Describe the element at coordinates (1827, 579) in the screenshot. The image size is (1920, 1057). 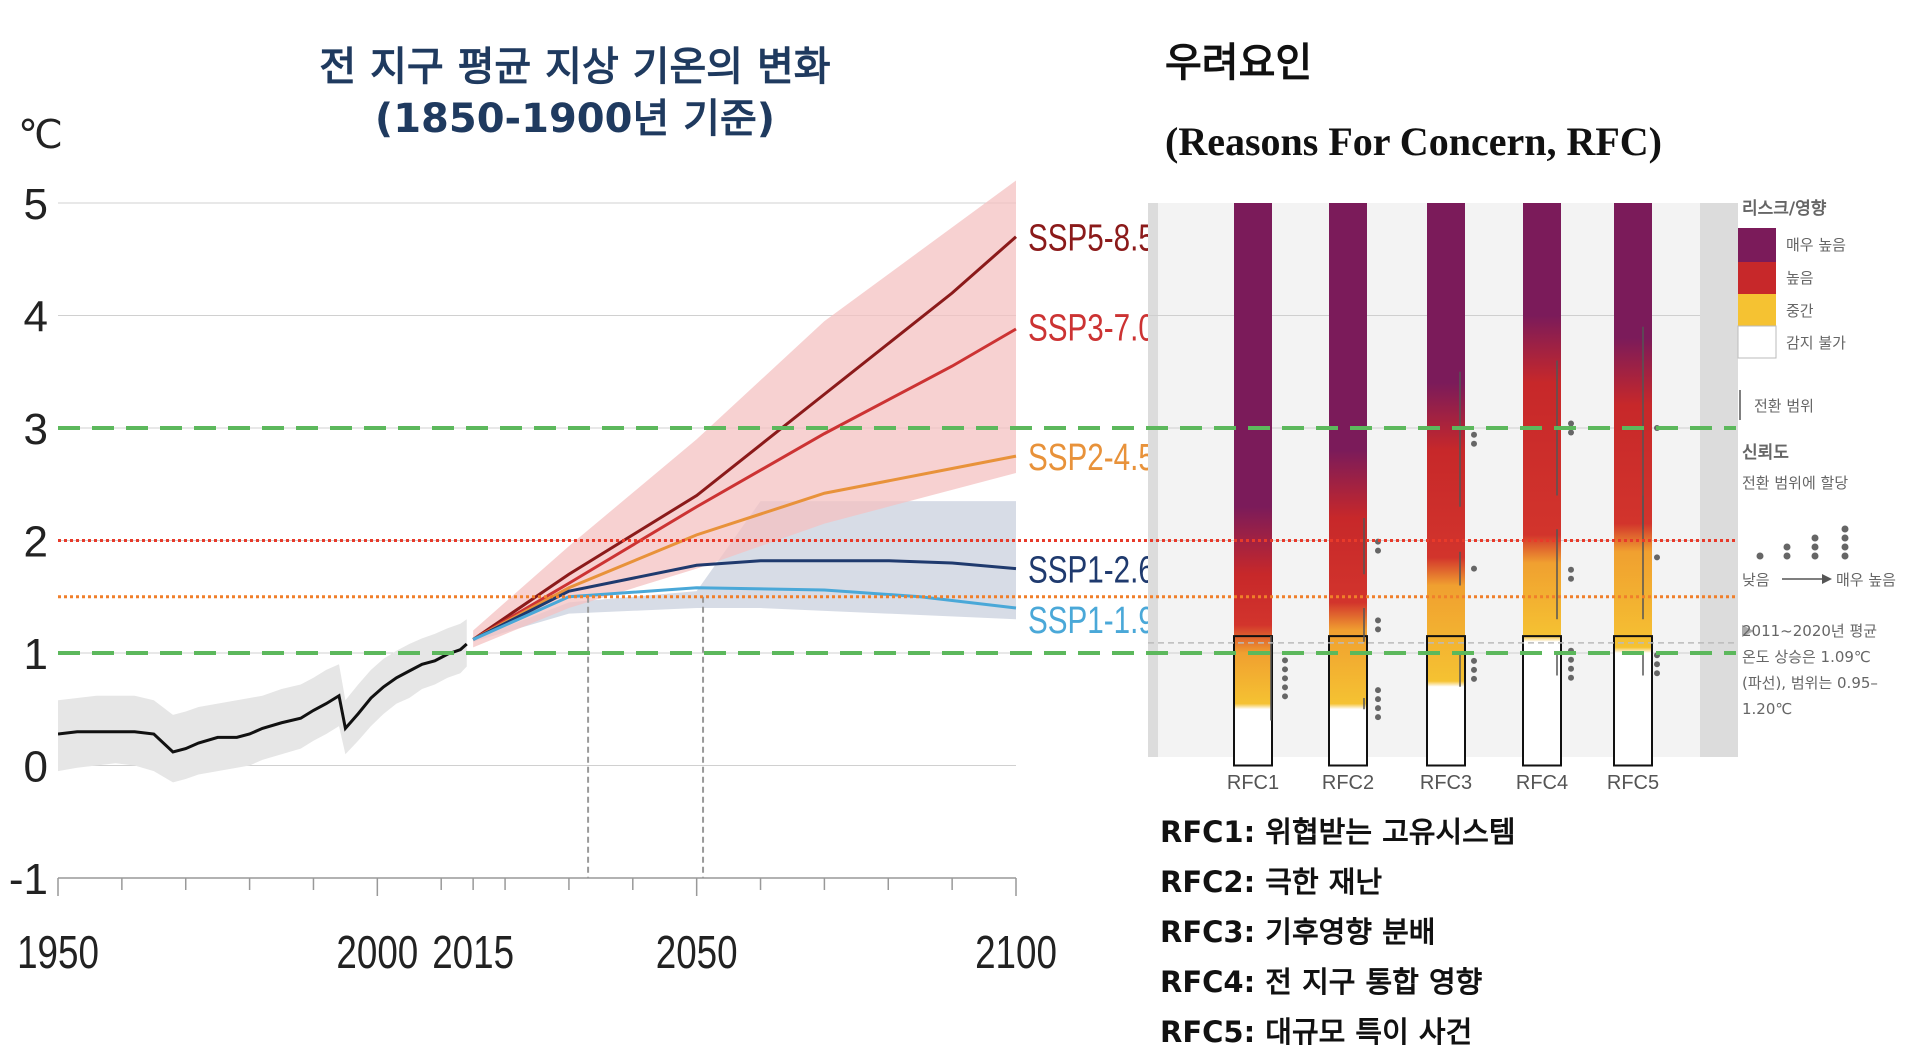
I see `confidence-arrow-head` at that location.